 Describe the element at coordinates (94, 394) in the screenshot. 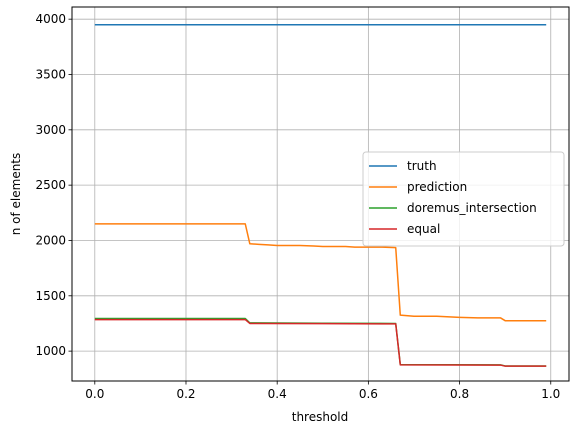

I see `x-tick-label: 0.0` at that location.